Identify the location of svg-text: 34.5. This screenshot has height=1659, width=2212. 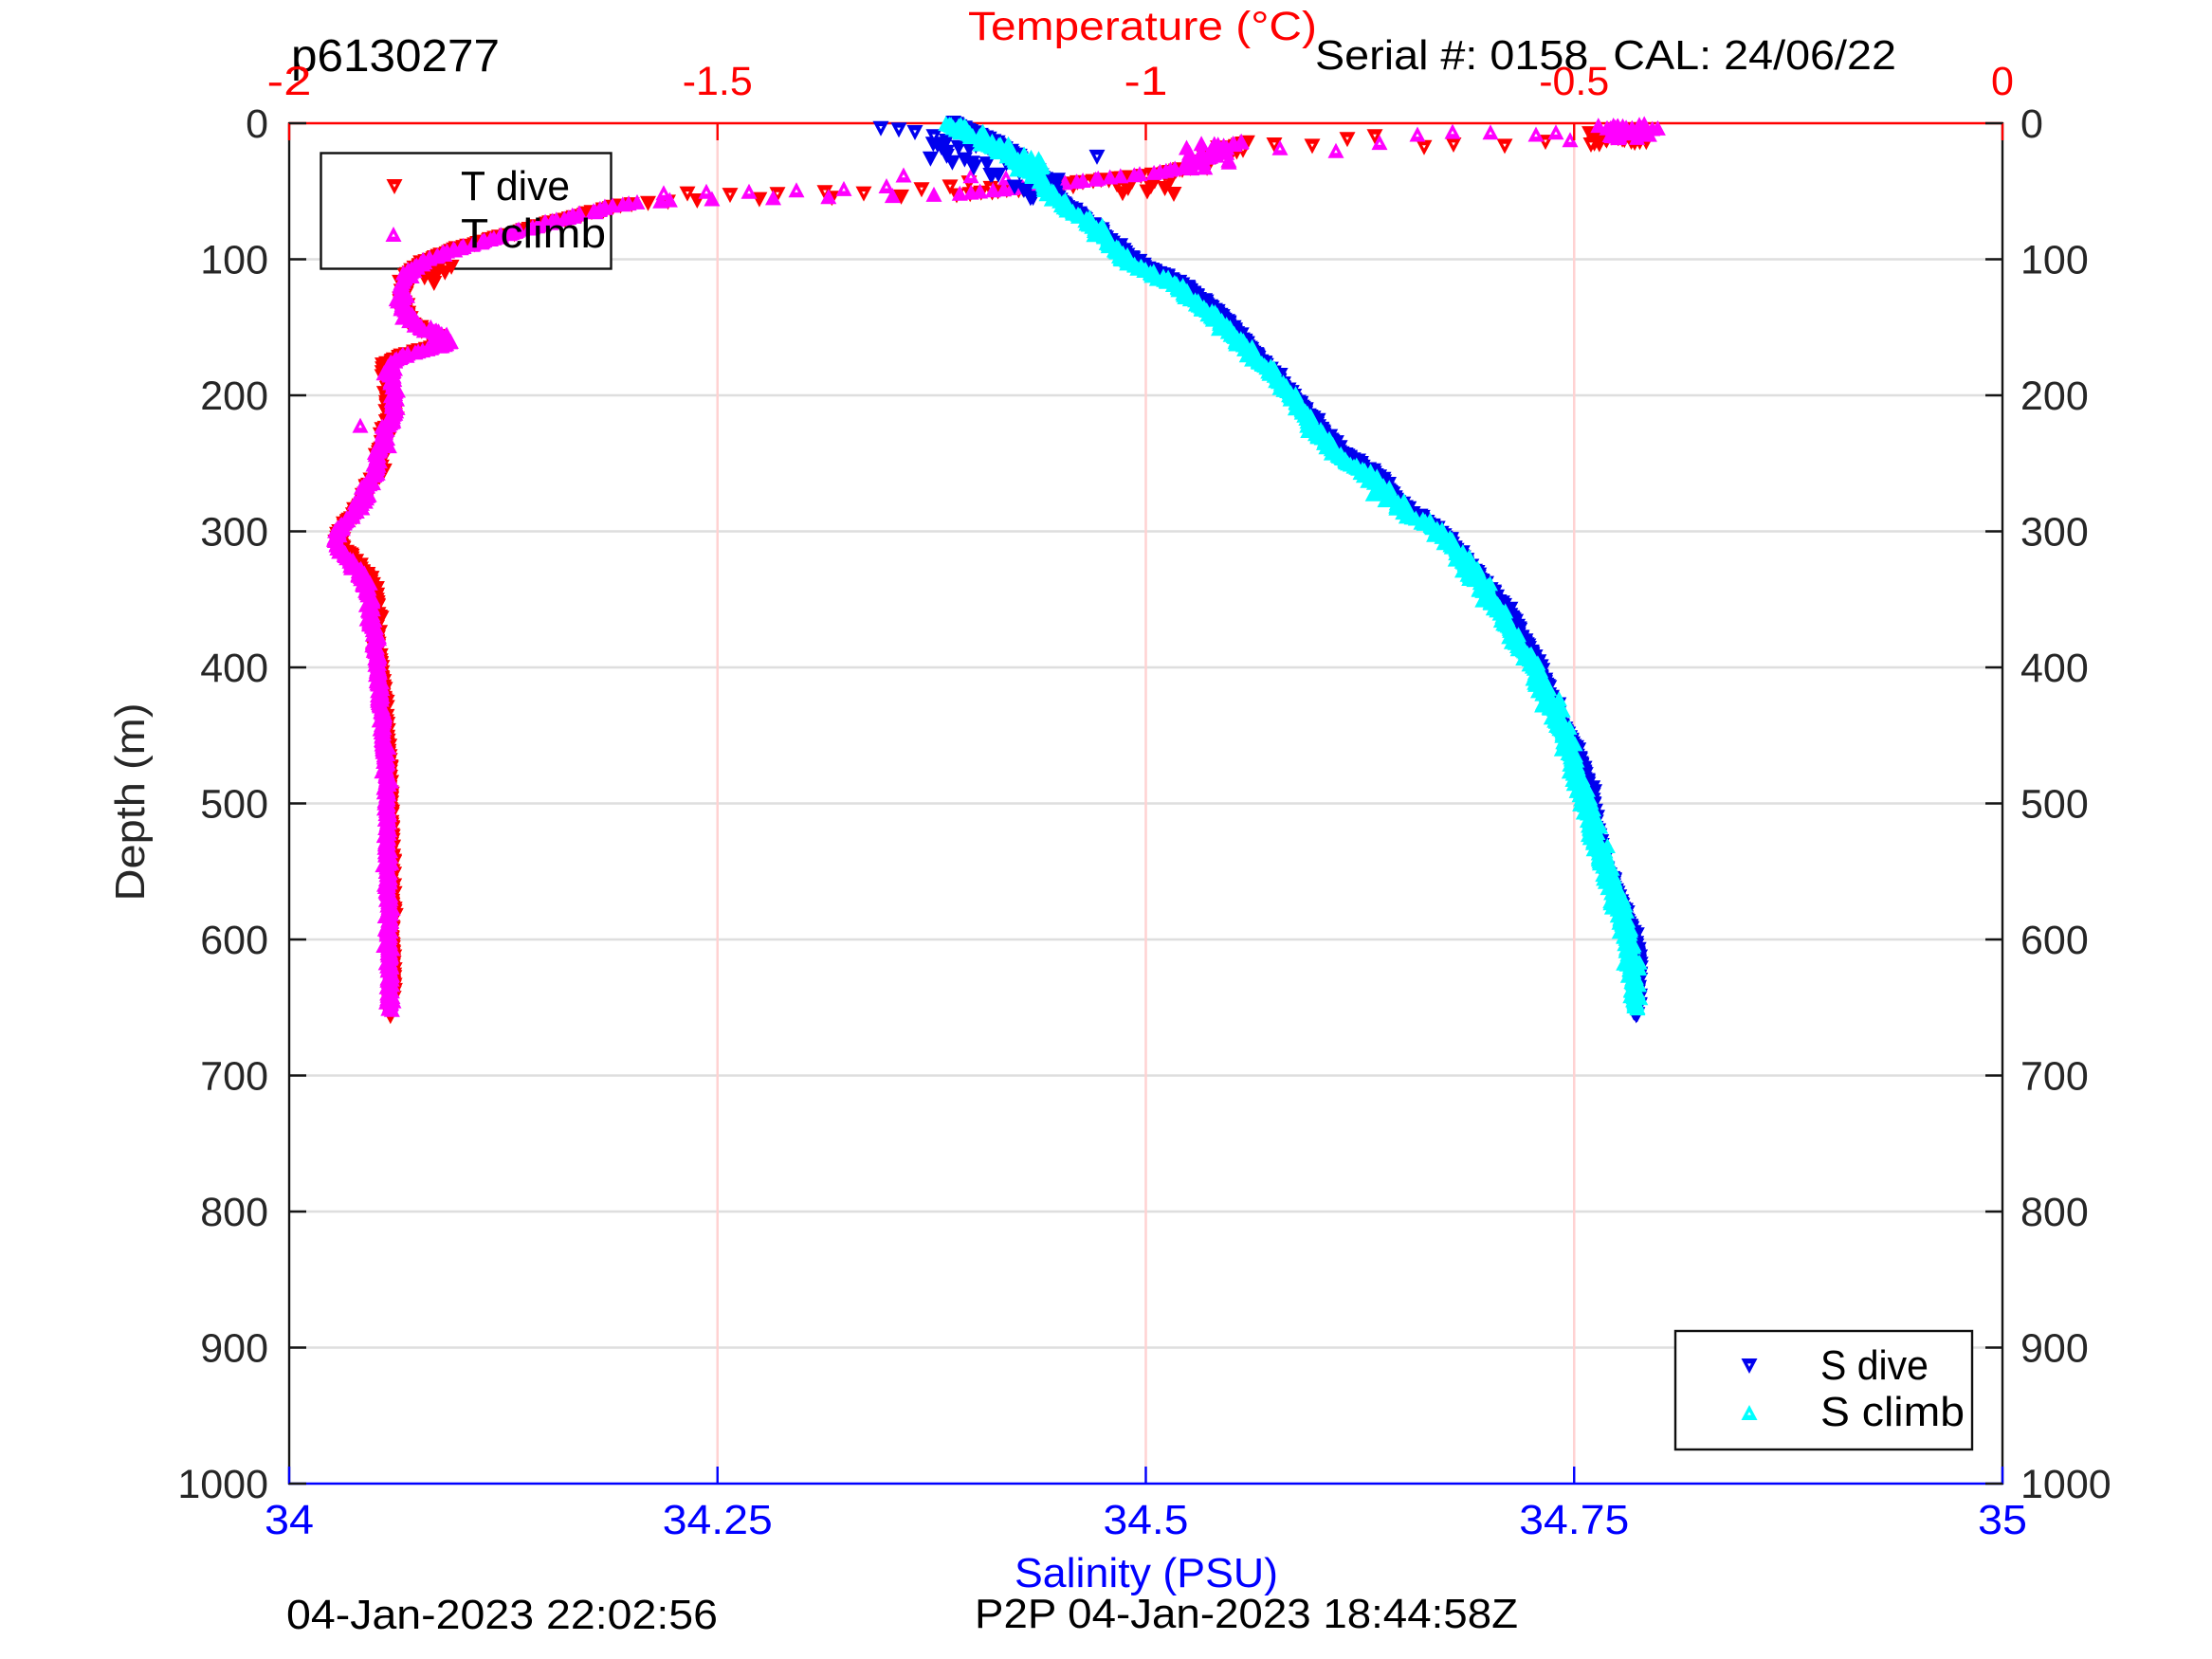
(1146, 1520).